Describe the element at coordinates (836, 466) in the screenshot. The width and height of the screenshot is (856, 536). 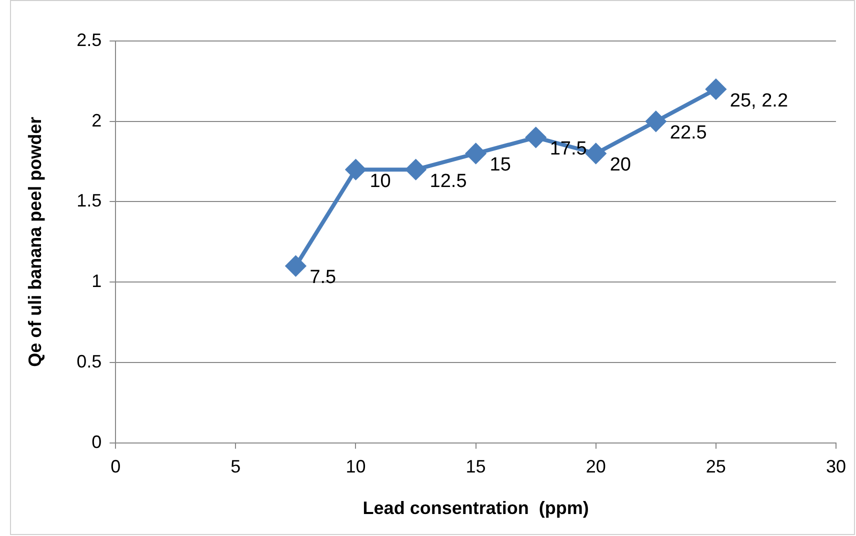
I see `x-tick-label: 30` at that location.